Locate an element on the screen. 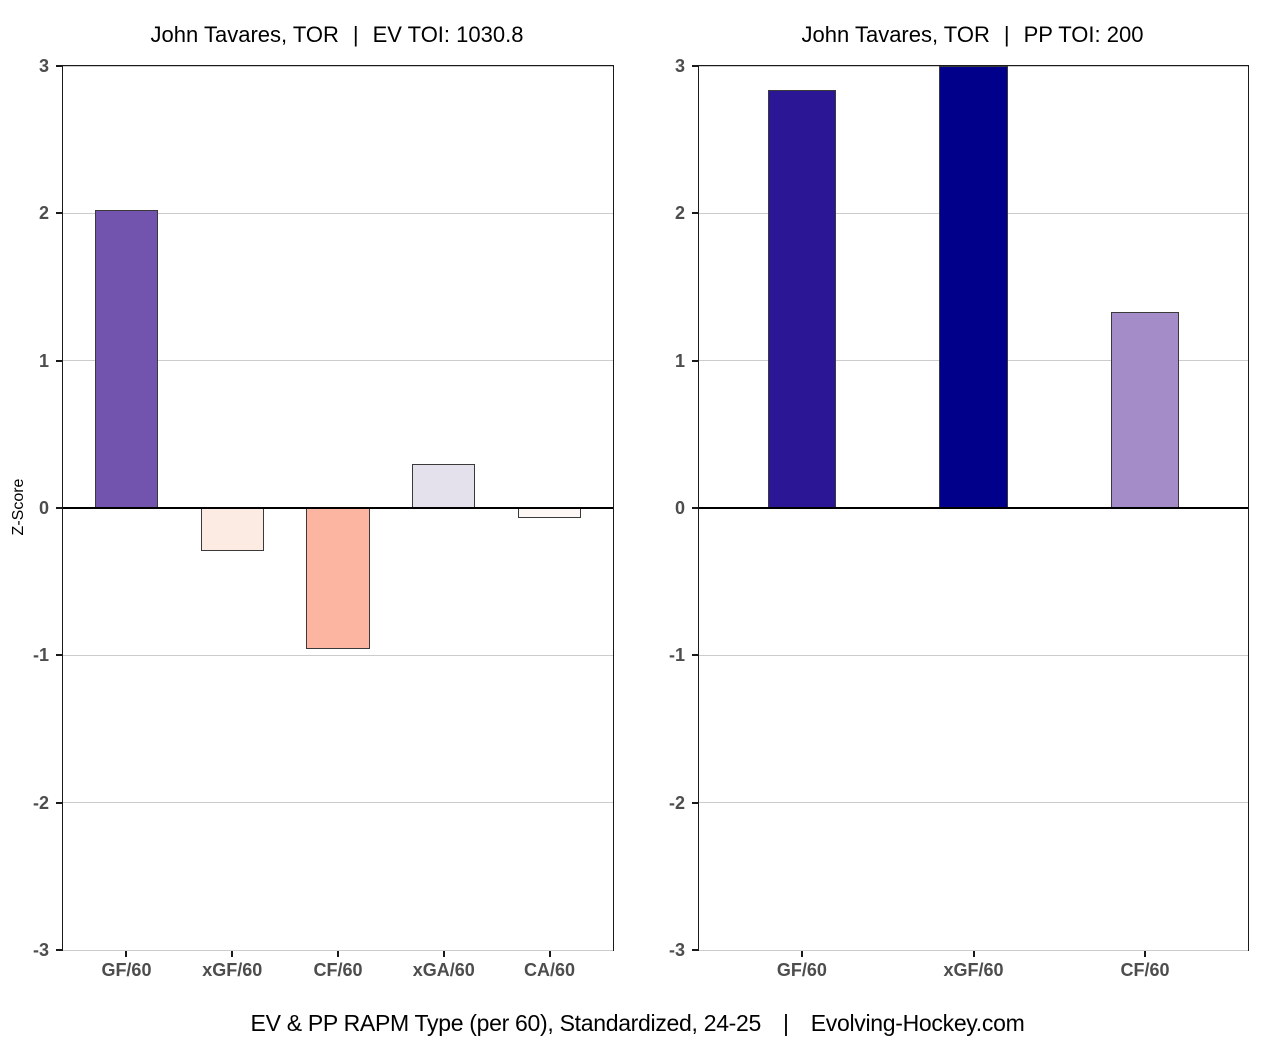 This screenshot has width=1275, height=1050. left-chart-title: John Tavares, TOR | EV TOI: 1030.8 is located at coordinates (337, 37).